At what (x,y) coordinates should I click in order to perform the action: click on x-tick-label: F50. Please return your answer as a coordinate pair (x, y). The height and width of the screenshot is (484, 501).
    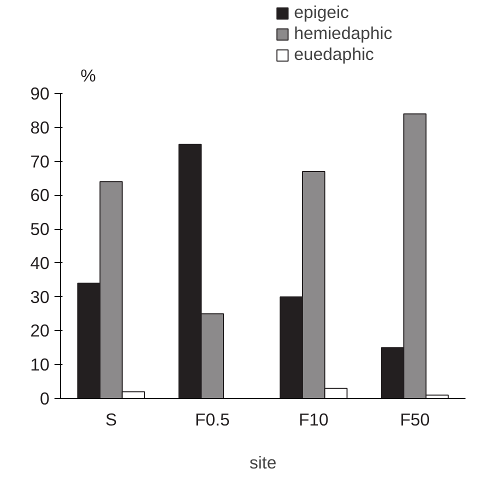
    Looking at the image, I should click on (415, 420).